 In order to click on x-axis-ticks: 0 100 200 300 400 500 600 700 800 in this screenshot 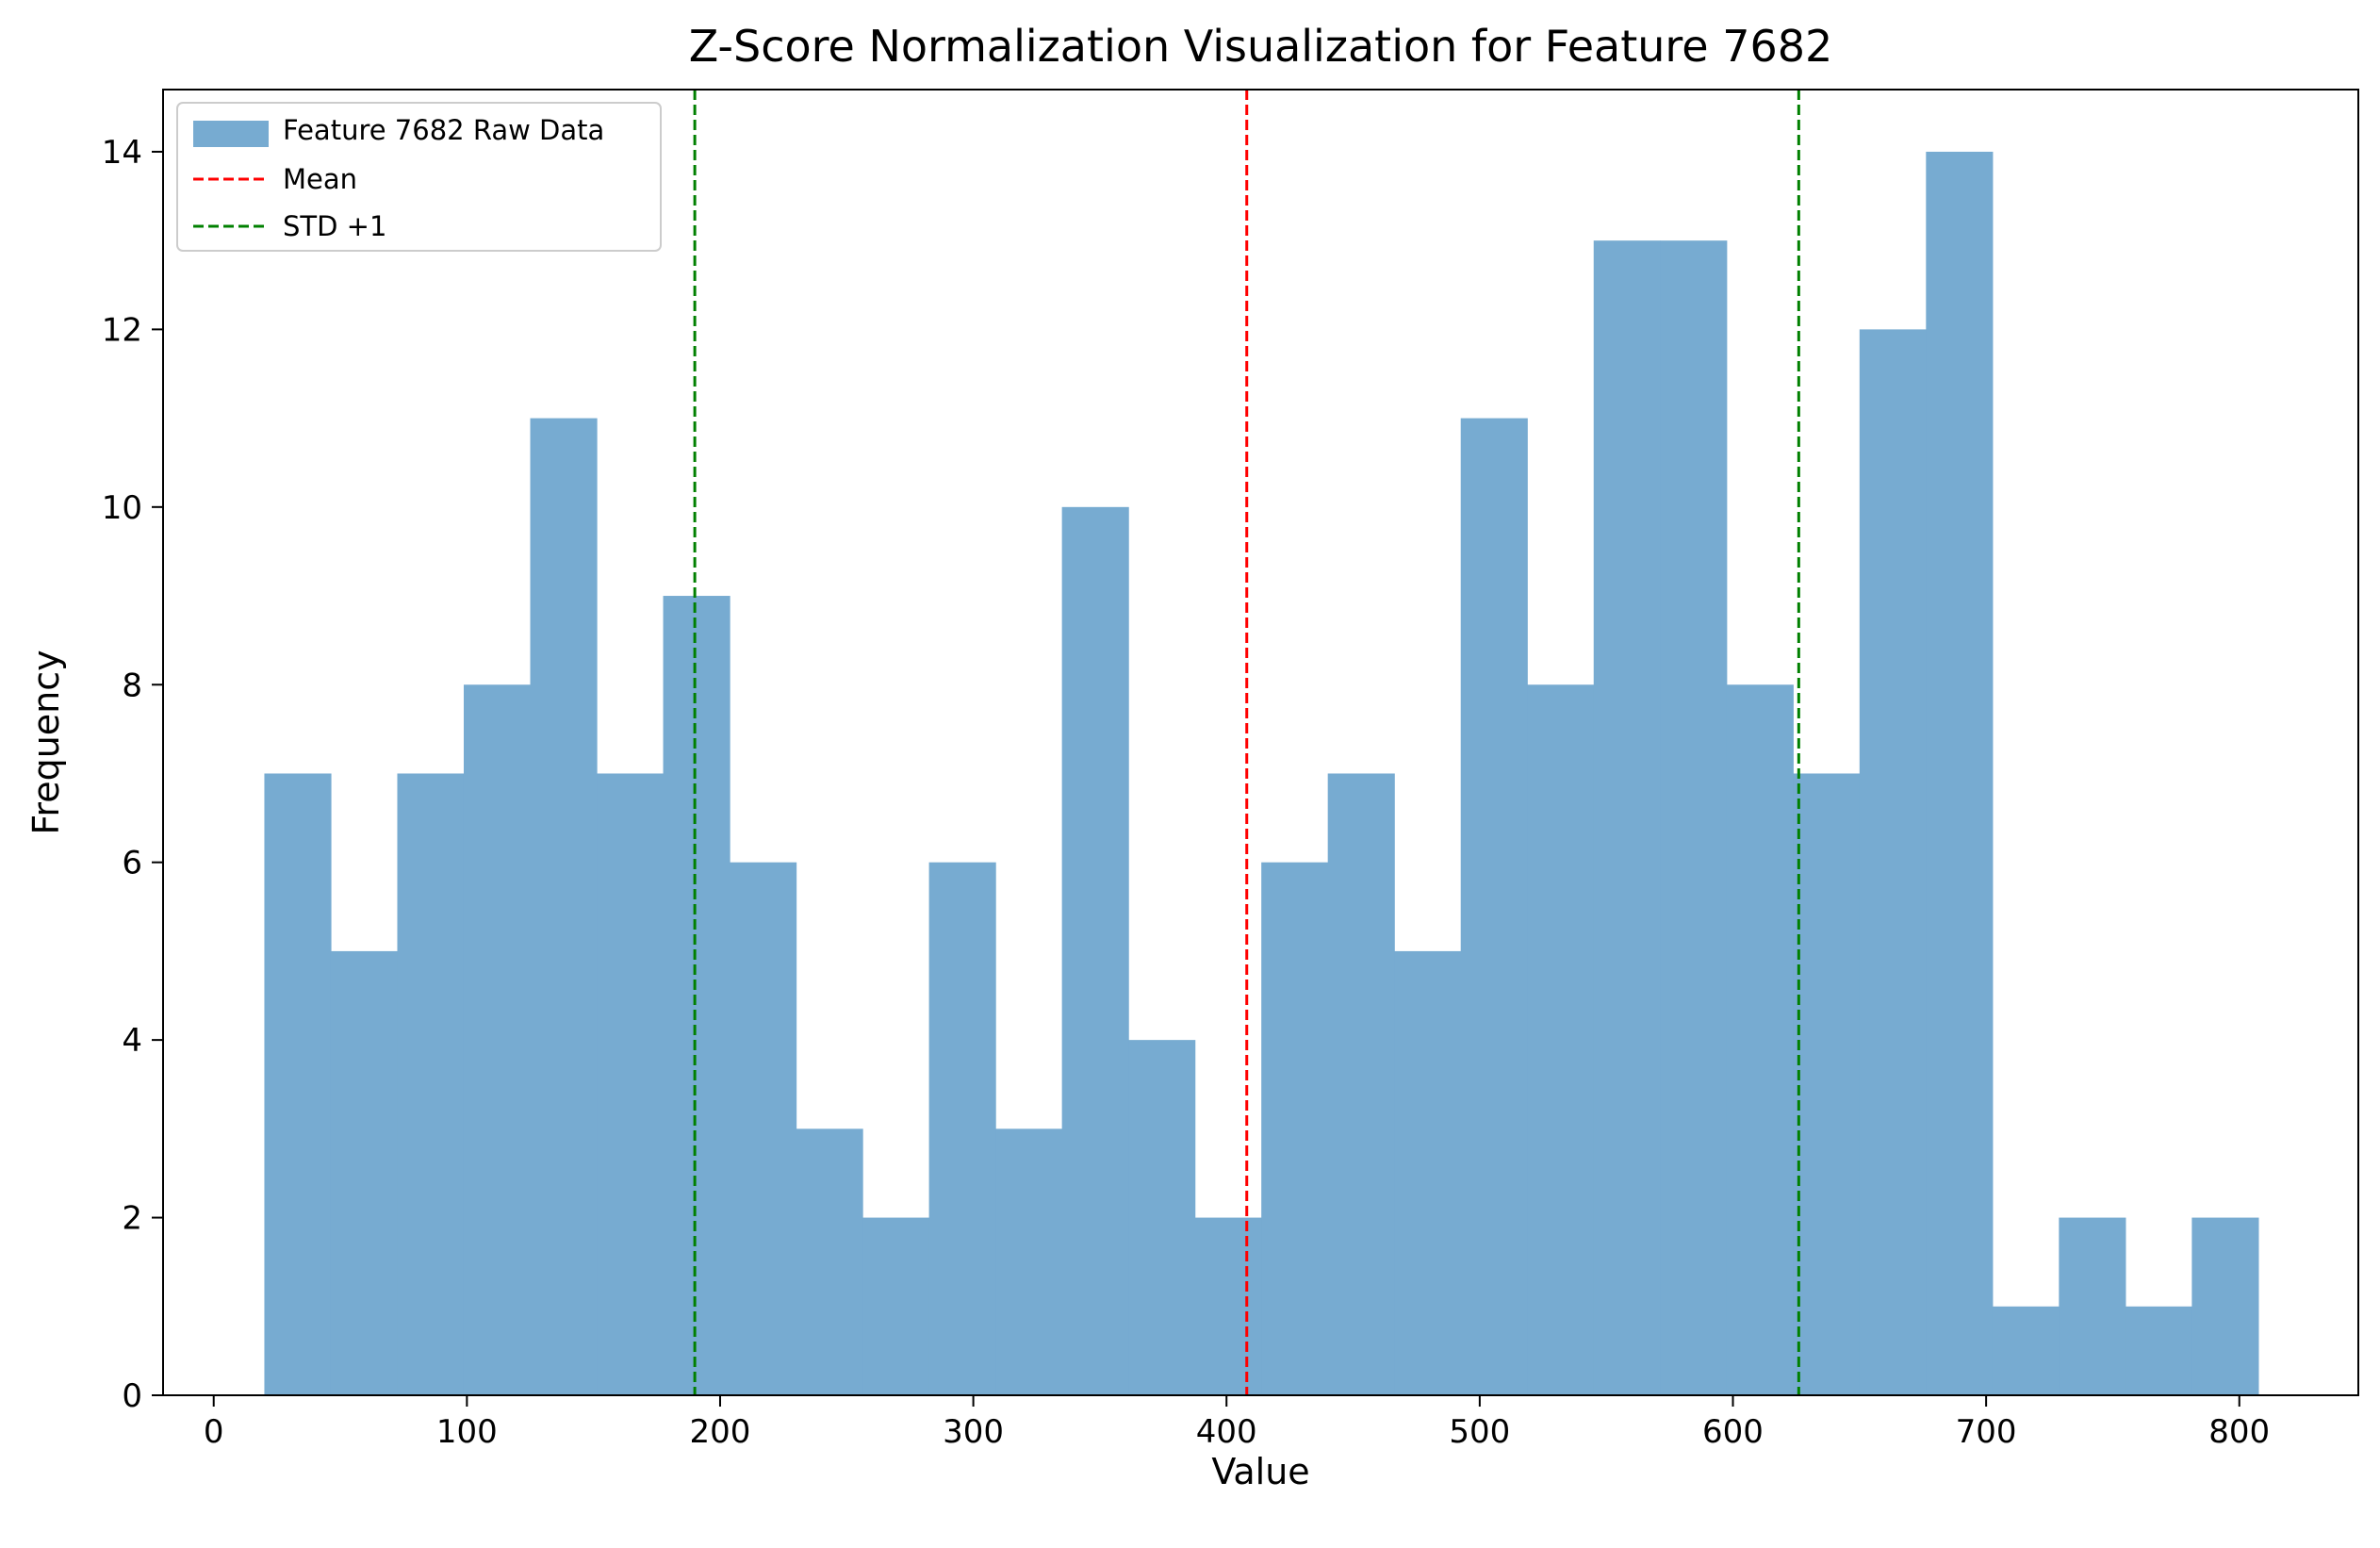, I will do `click(1237, 1423)`.